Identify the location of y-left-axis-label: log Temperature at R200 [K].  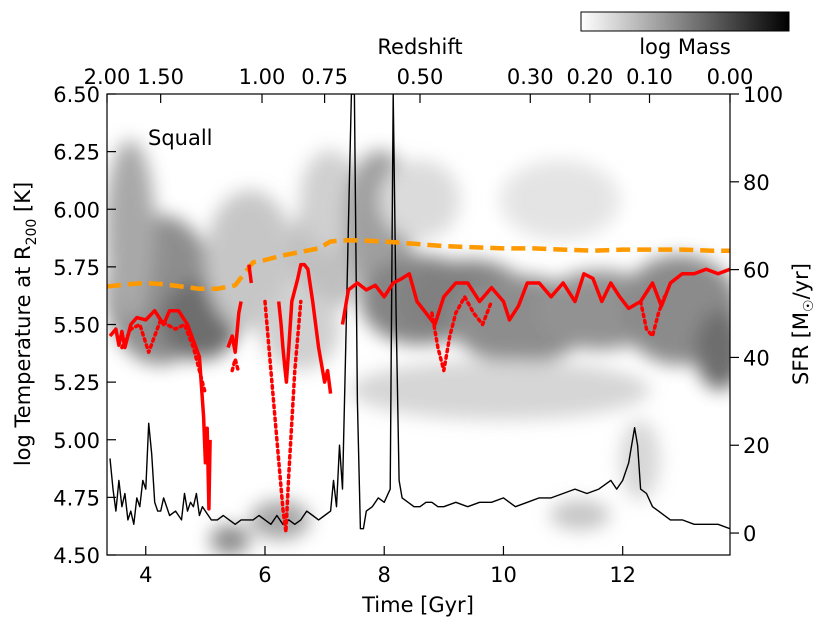
(25, 324).